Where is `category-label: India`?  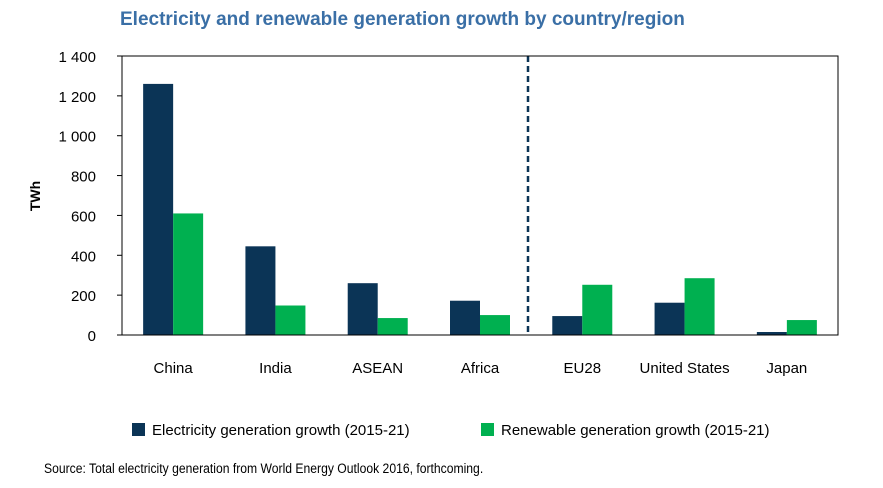 category-label: India is located at coordinates (275, 368).